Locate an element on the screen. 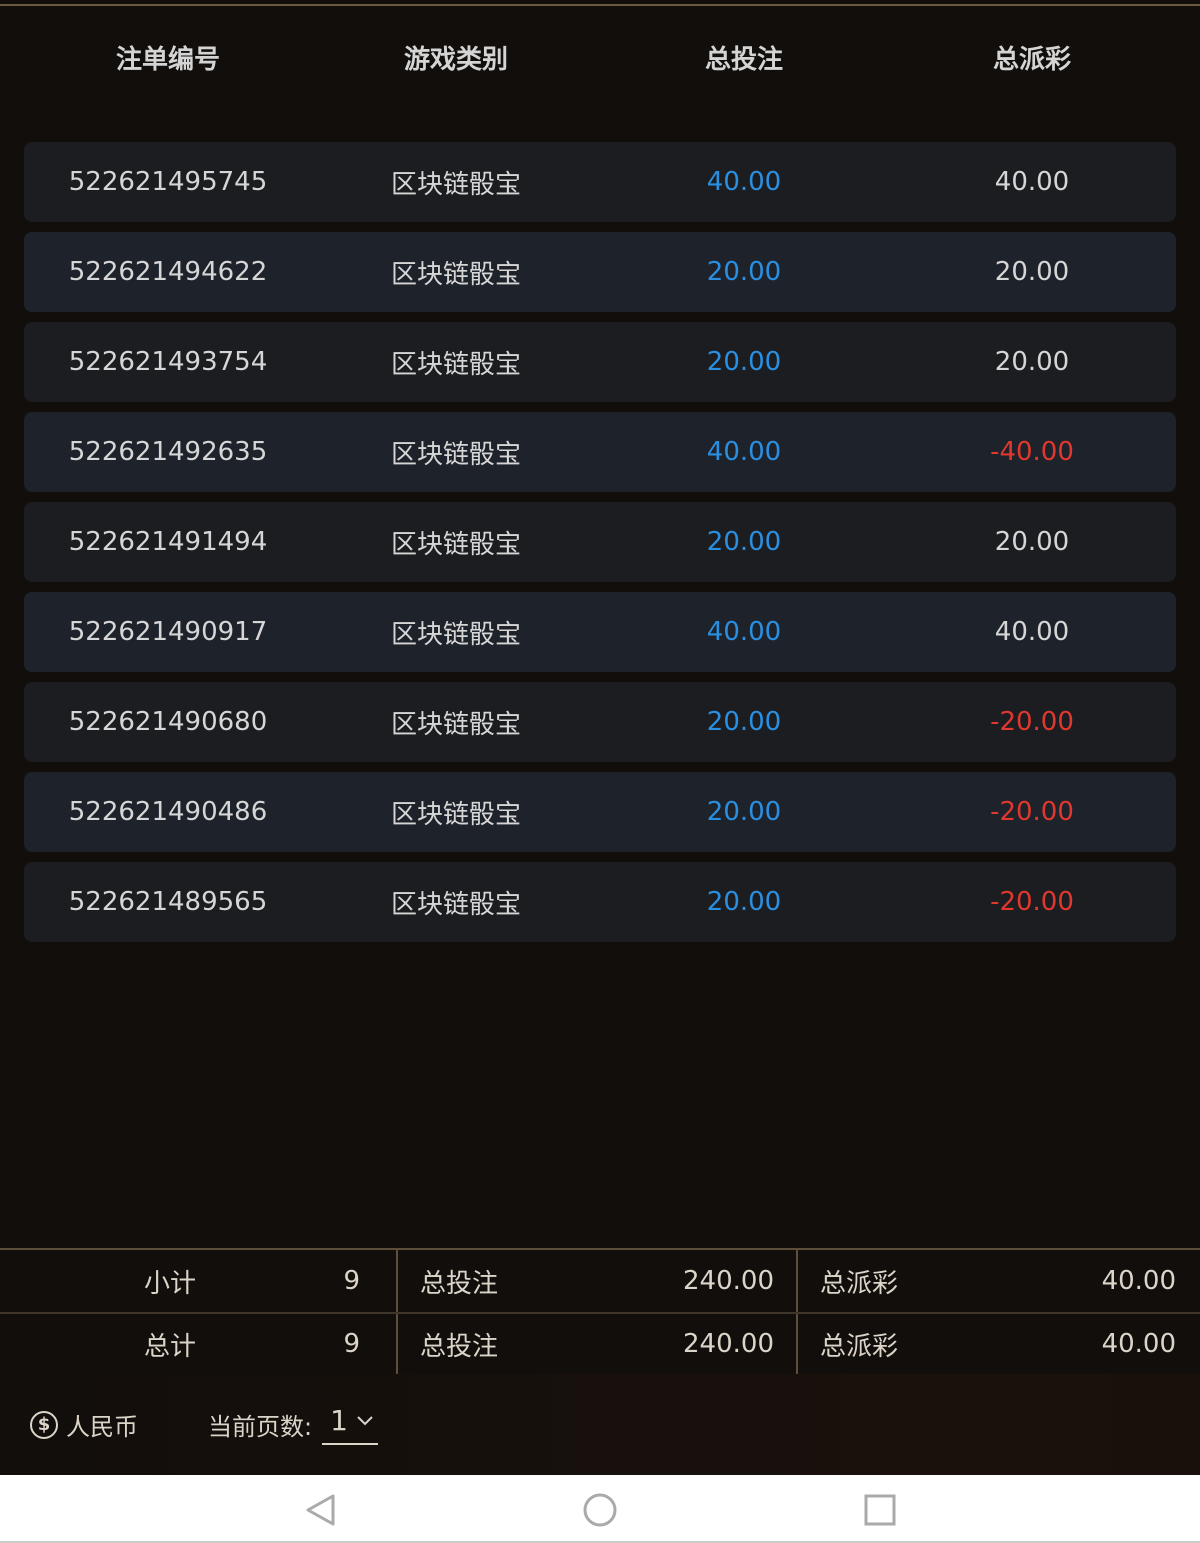  page-indicator: 当前页数: 1 is located at coordinates (293, 1424).